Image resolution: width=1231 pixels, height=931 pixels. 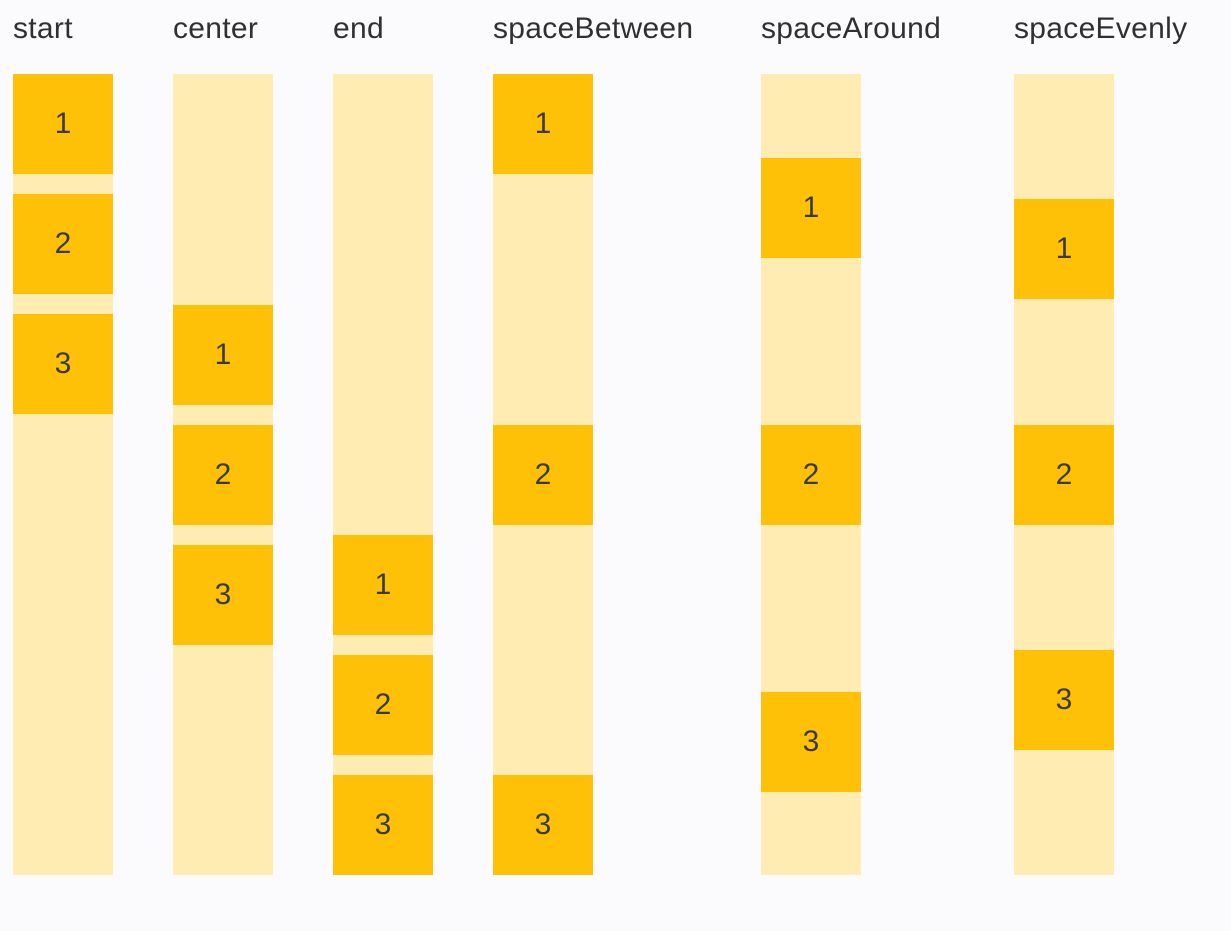 I want to click on flex-track-space-between: 1 2 3, so click(x=543, y=474).